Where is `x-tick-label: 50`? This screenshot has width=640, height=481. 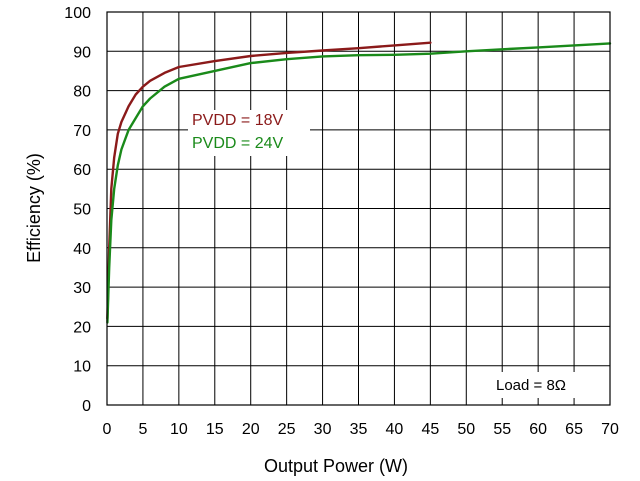
x-tick-label: 50 is located at coordinates (466, 429).